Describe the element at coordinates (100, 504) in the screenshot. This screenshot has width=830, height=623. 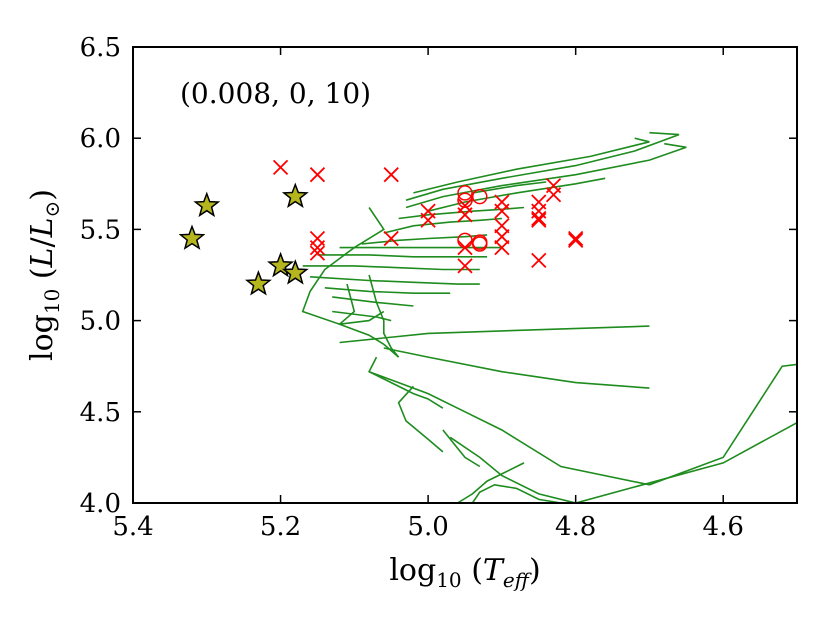
I see `y-tick-label: 4.0` at that location.